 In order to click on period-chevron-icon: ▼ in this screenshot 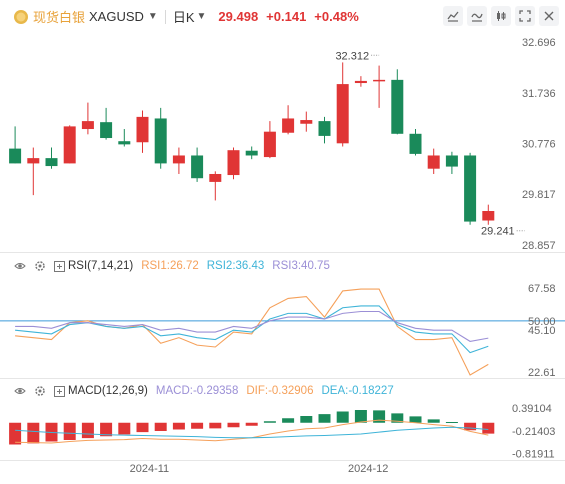, I will do `click(201, 16)`.